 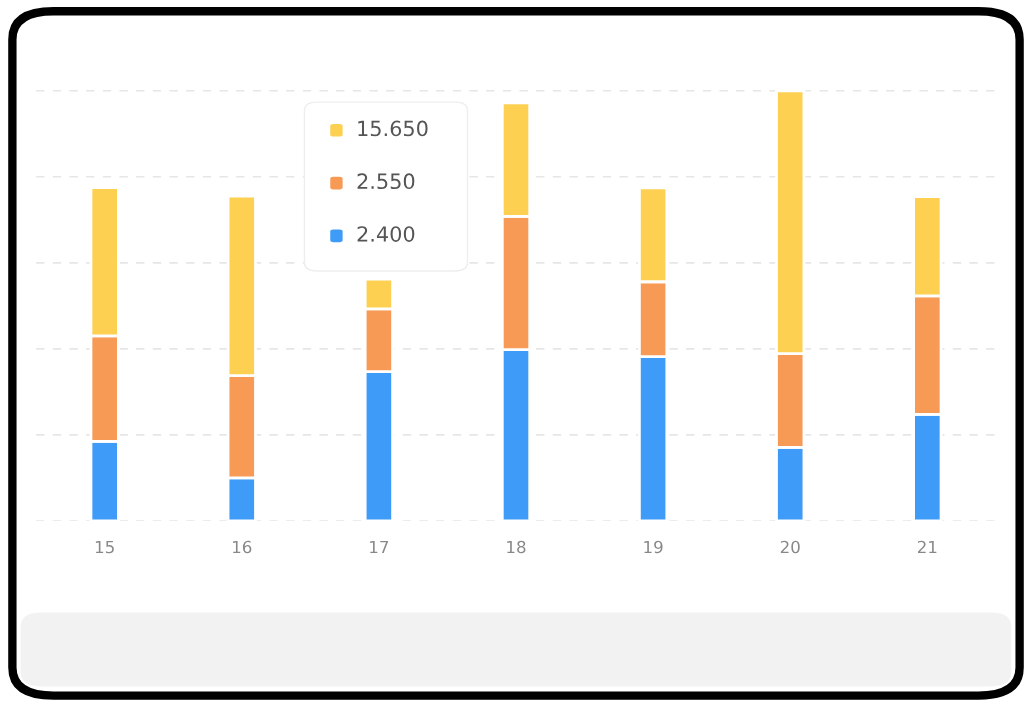 I want to click on annotation: 2.400, so click(x=386, y=234).